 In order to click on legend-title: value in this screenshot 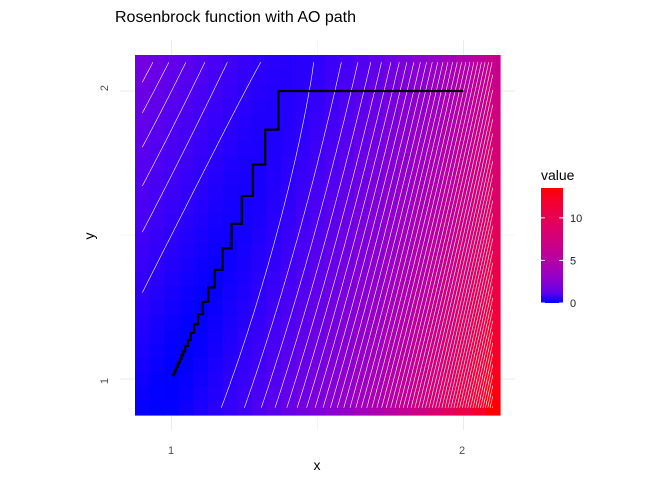, I will do `click(558, 175)`.